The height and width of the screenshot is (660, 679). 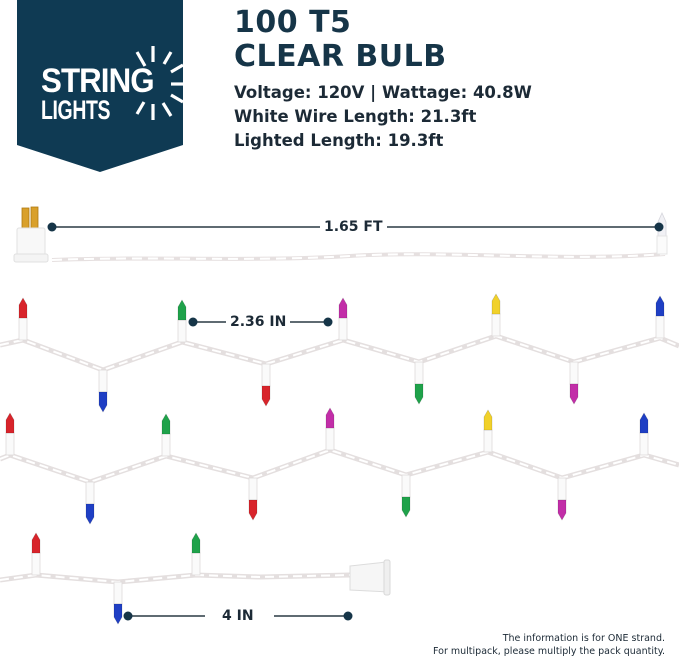 What do you see at coordinates (195, 577) in the screenshot?
I see `strand-row-3-wire` at bounding box center [195, 577].